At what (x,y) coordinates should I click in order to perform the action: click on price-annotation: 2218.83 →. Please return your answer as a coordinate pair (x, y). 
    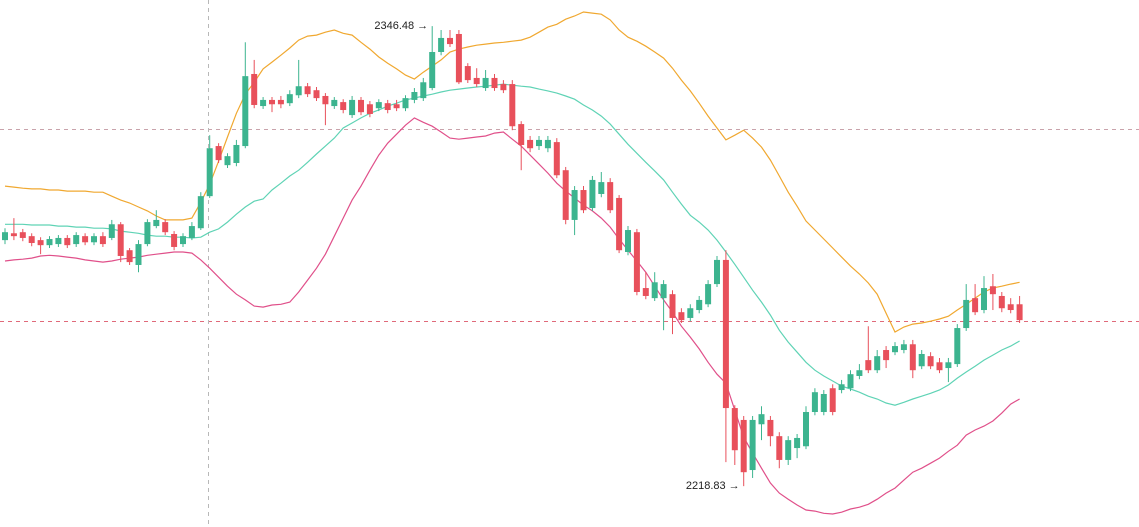
    Looking at the image, I should click on (713, 486).